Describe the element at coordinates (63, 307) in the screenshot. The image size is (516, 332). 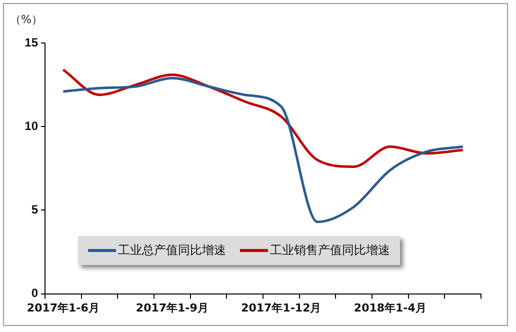
I see `x-tick-label: 2017年1-6月` at that location.